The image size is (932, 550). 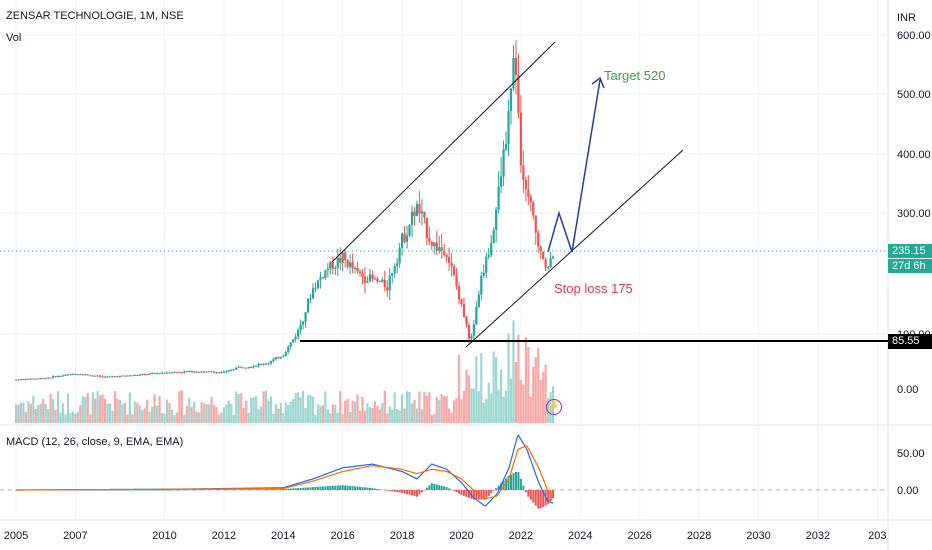 What do you see at coordinates (877, 536) in the screenshot?
I see `x-tick-label: 203` at bounding box center [877, 536].